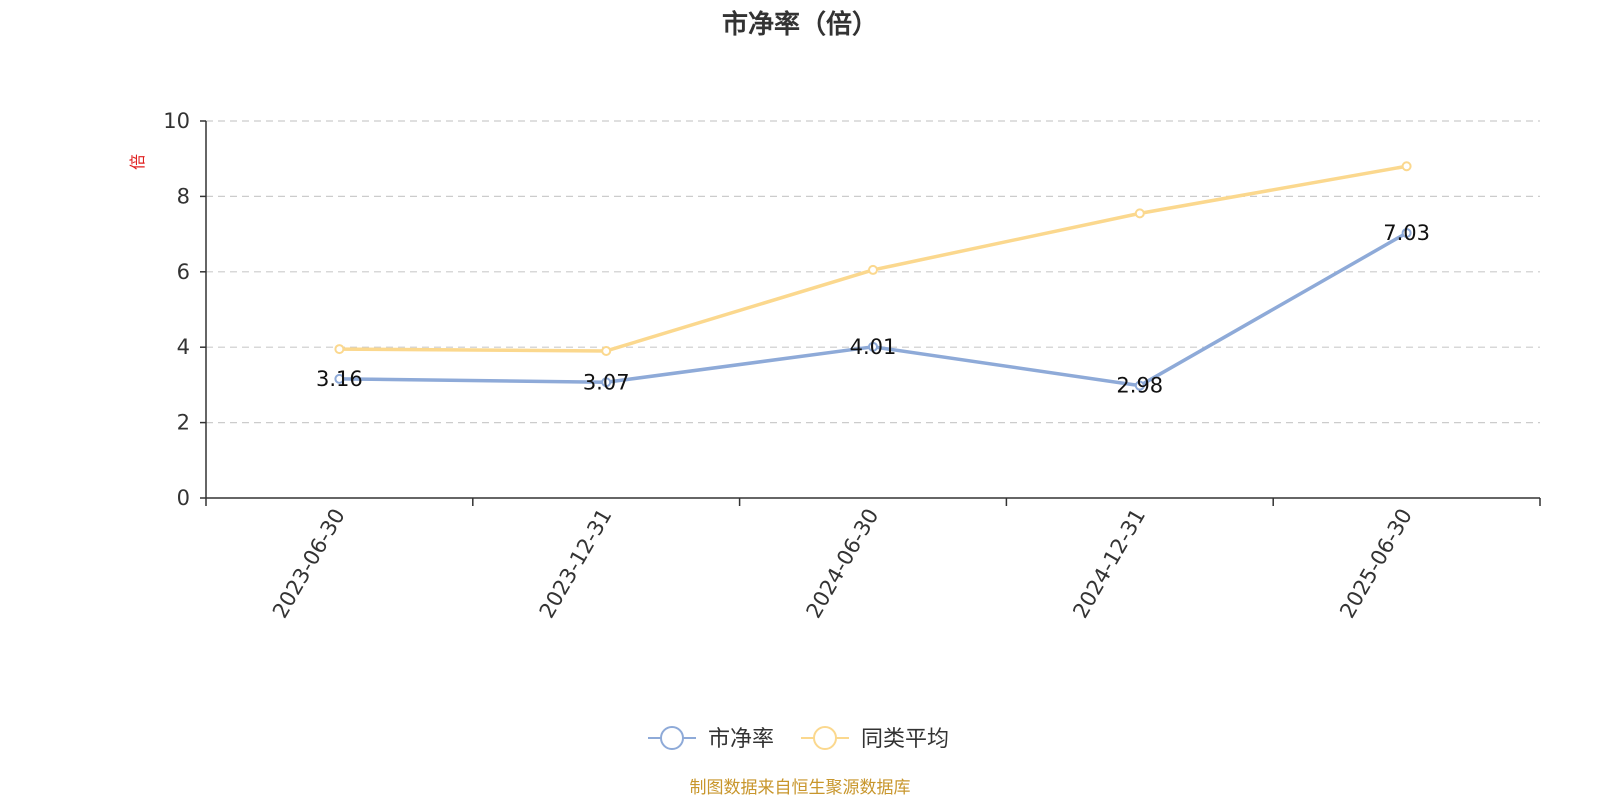 Image resolution: width=1600 pixels, height=800 pixels. I want to click on data-label: 7.03, so click(1406, 233).